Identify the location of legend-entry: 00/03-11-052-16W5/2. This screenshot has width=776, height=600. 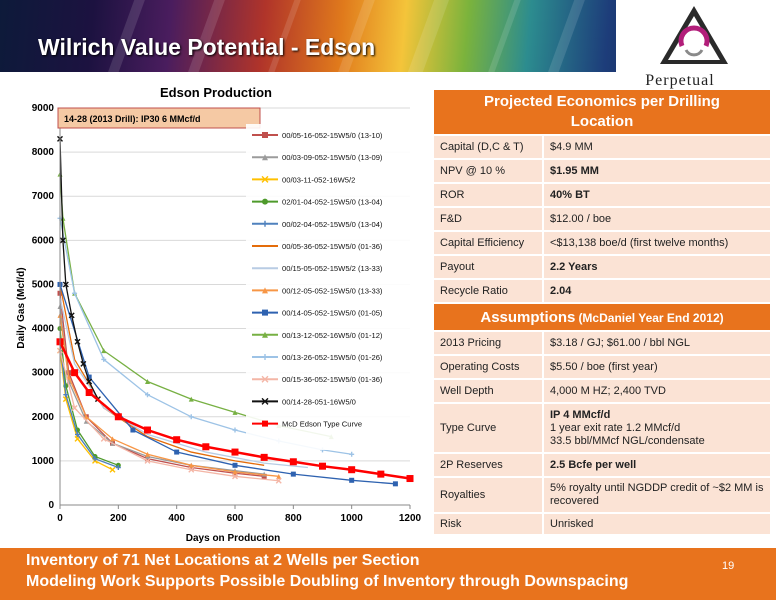
(303, 179).